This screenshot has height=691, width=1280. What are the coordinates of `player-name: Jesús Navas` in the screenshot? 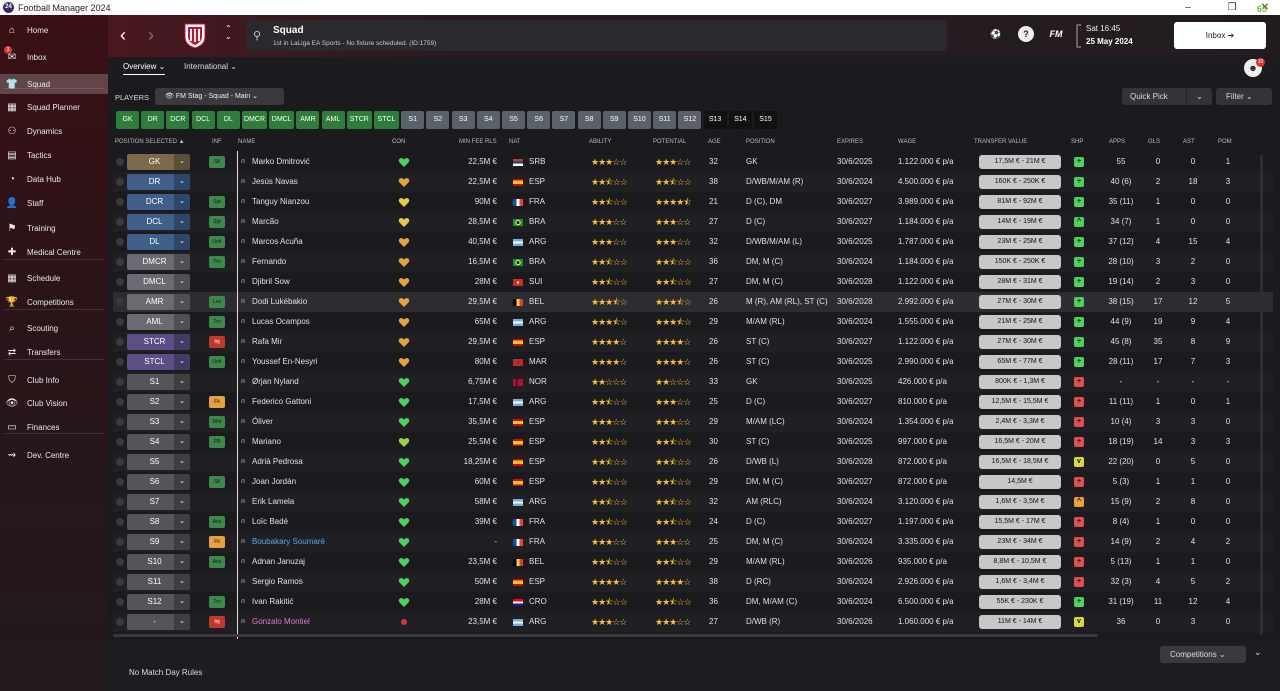 It's located at (275, 181).